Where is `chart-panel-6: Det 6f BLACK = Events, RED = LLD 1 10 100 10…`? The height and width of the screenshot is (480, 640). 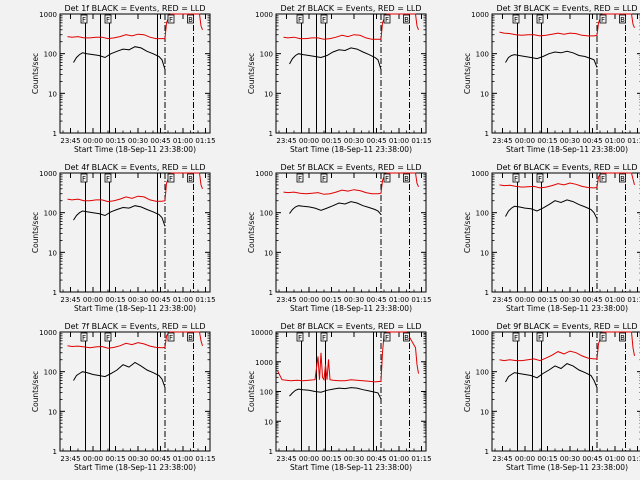
chart-panel-6: Det 6f BLACK = Events, RED = LLD 1 10 100 10… is located at coordinates (551, 238).